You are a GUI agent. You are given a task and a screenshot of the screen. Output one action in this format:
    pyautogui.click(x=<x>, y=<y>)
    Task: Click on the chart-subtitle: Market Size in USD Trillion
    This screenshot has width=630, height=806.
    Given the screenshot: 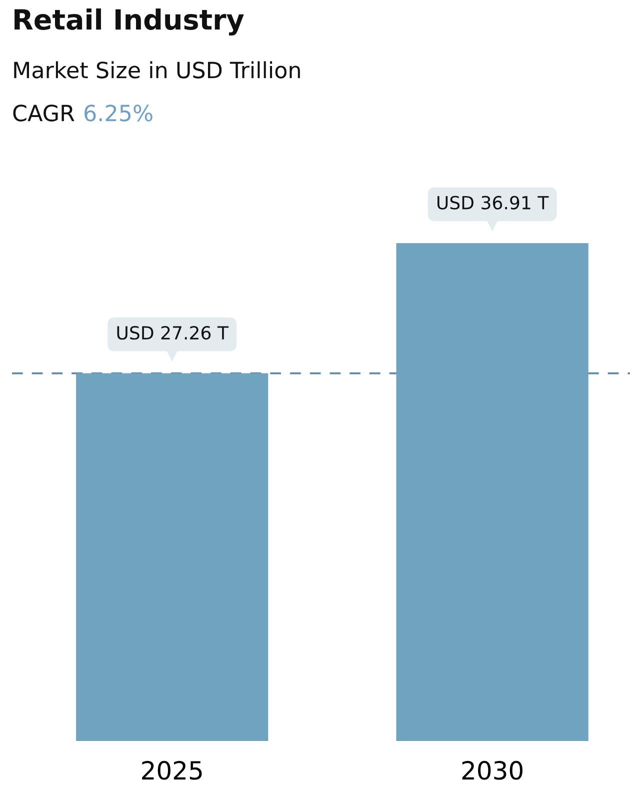 What is the action you would take?
    pyautogui.click(x=157, y=69)
    